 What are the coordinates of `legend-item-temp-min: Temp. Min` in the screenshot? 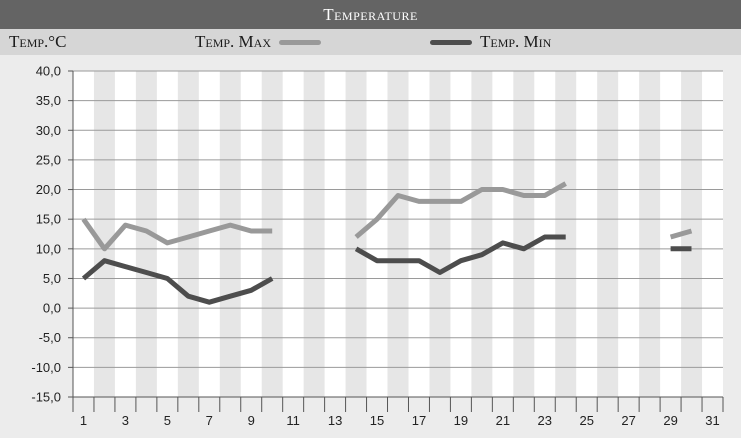 It's located at (490, 42).